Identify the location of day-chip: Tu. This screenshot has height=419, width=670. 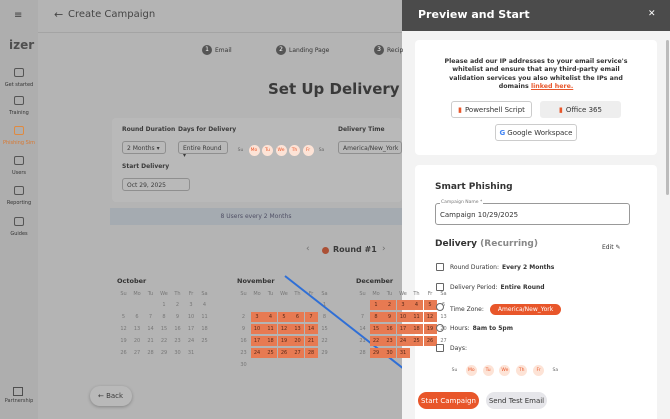
(267, 150).